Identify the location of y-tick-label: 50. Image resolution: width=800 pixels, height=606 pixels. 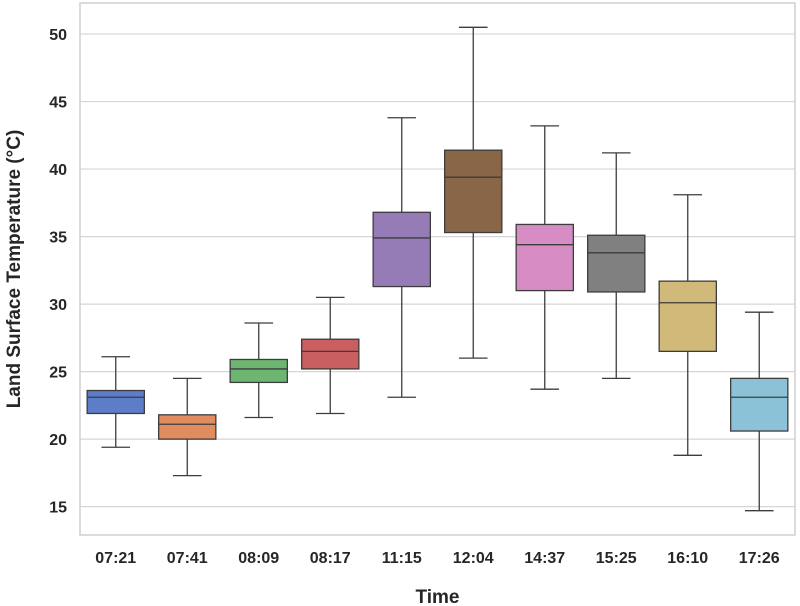
(58, 35).